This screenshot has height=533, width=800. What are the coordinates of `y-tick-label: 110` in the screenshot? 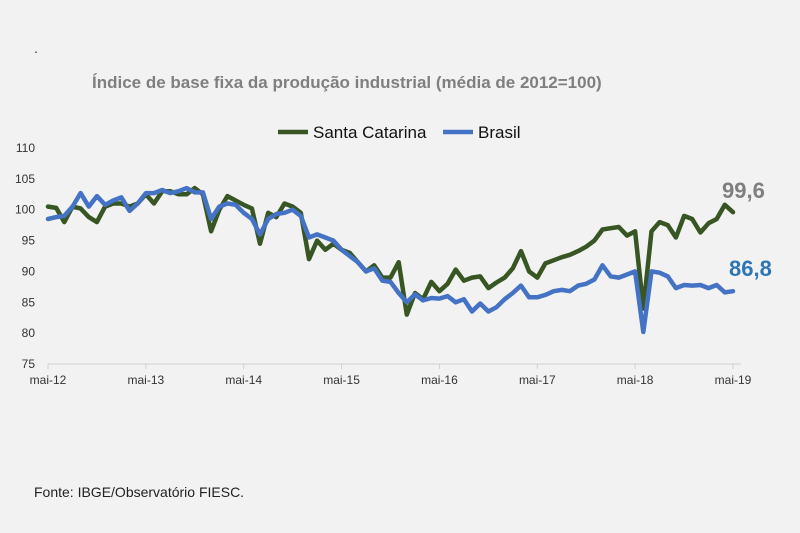 It's located at (25, 148).